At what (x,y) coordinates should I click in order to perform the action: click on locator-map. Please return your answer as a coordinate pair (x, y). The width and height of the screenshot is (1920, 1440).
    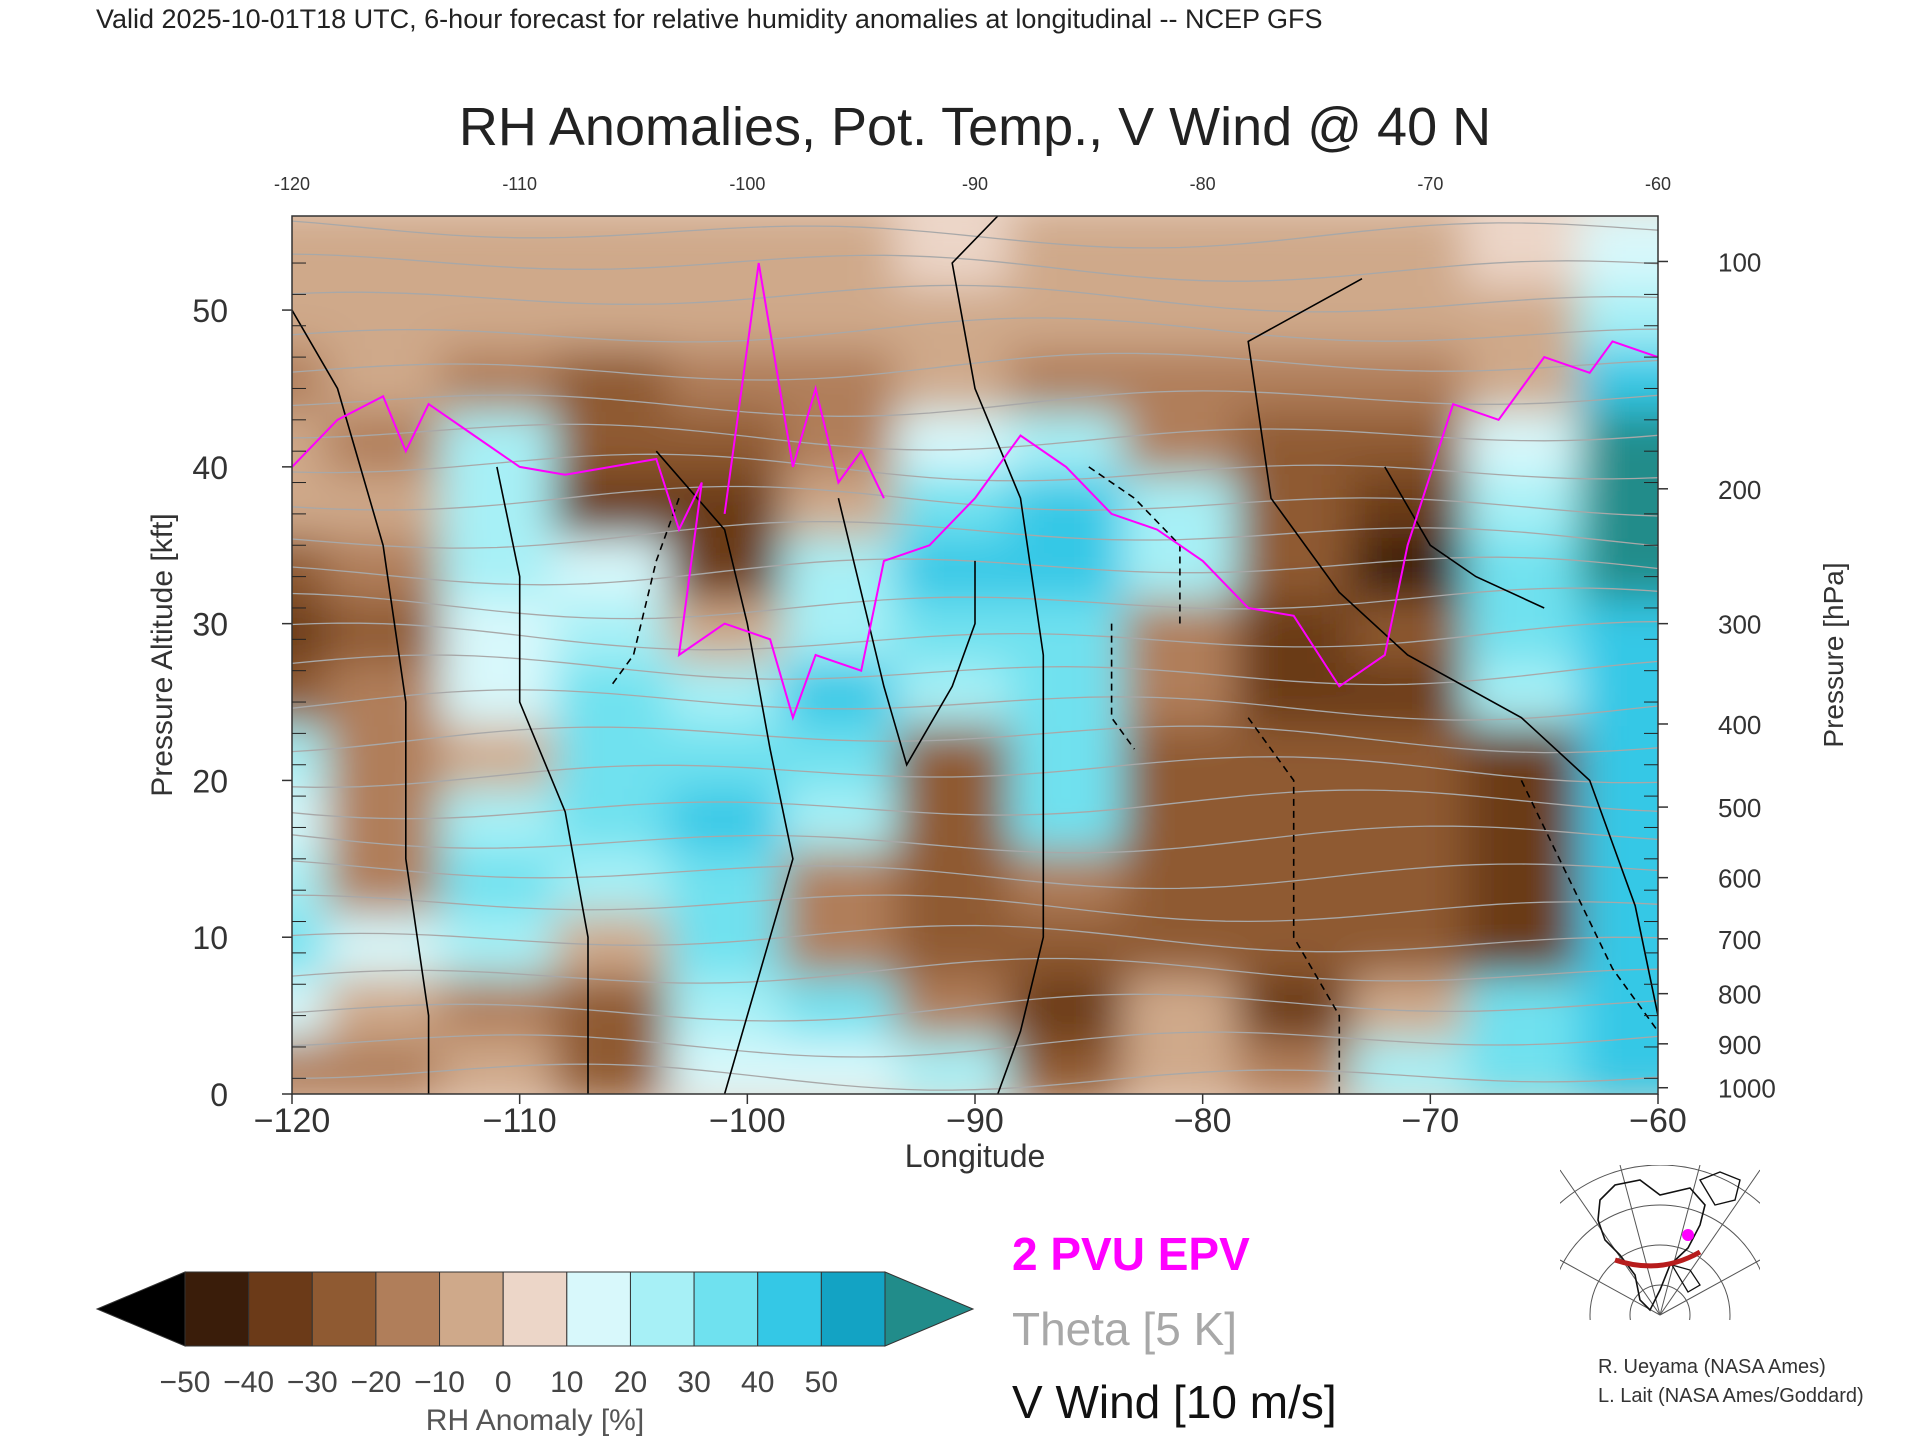
    Looking at the image, I should click on (1660, 1242).